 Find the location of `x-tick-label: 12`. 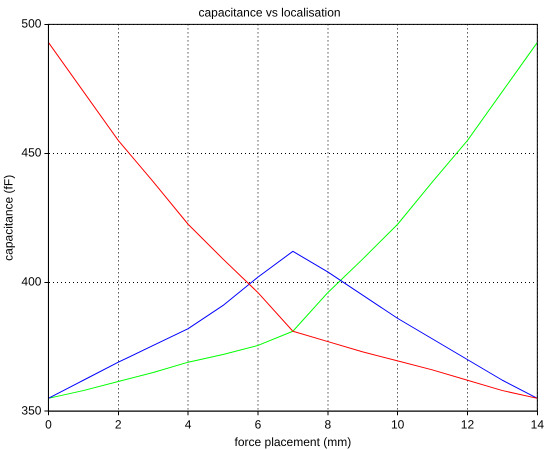

x-tick-label: 12 is located at coordinates (467, 425).